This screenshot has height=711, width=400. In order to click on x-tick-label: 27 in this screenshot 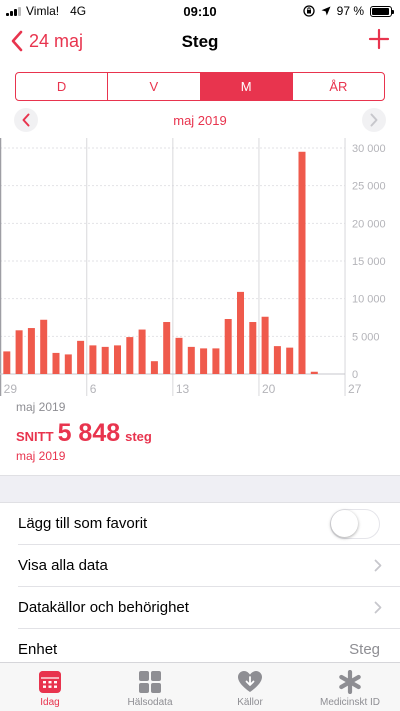, I will do `click(355, 389)`.